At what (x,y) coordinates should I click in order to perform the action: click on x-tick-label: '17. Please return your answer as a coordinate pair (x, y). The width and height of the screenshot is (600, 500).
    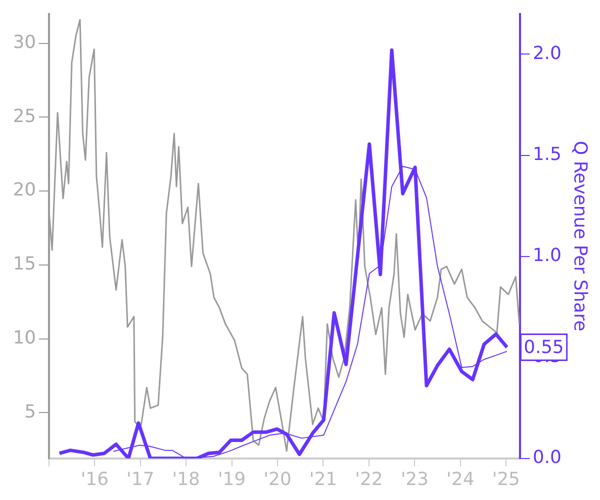
    Looking at the image, I should click on (140, 479).